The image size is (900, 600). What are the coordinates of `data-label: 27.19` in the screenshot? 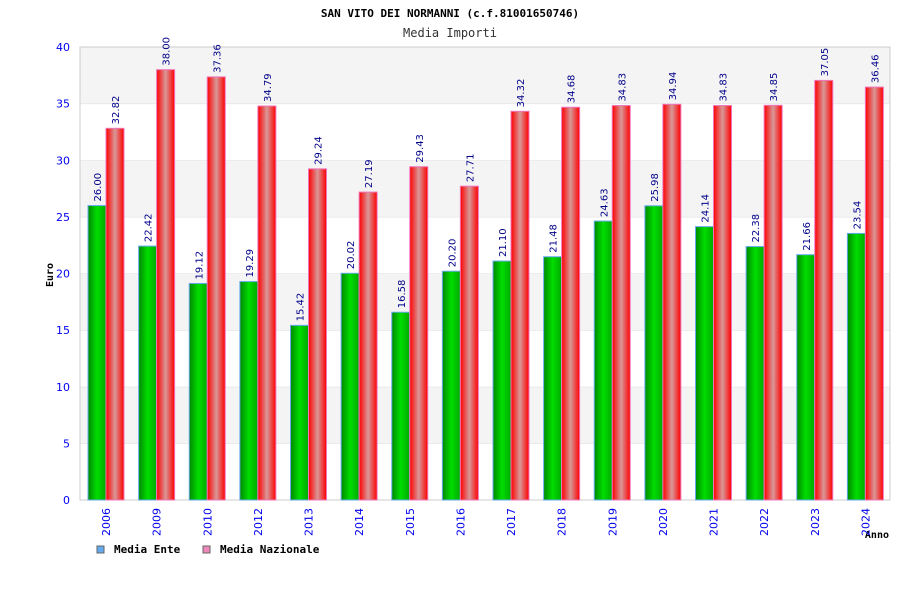 It's located at (369, 173).